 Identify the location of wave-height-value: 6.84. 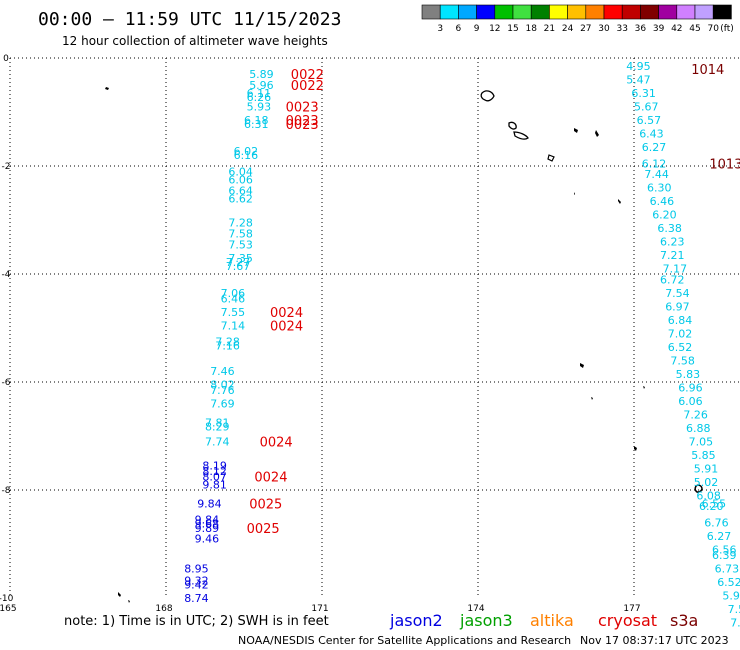
(680, 320).